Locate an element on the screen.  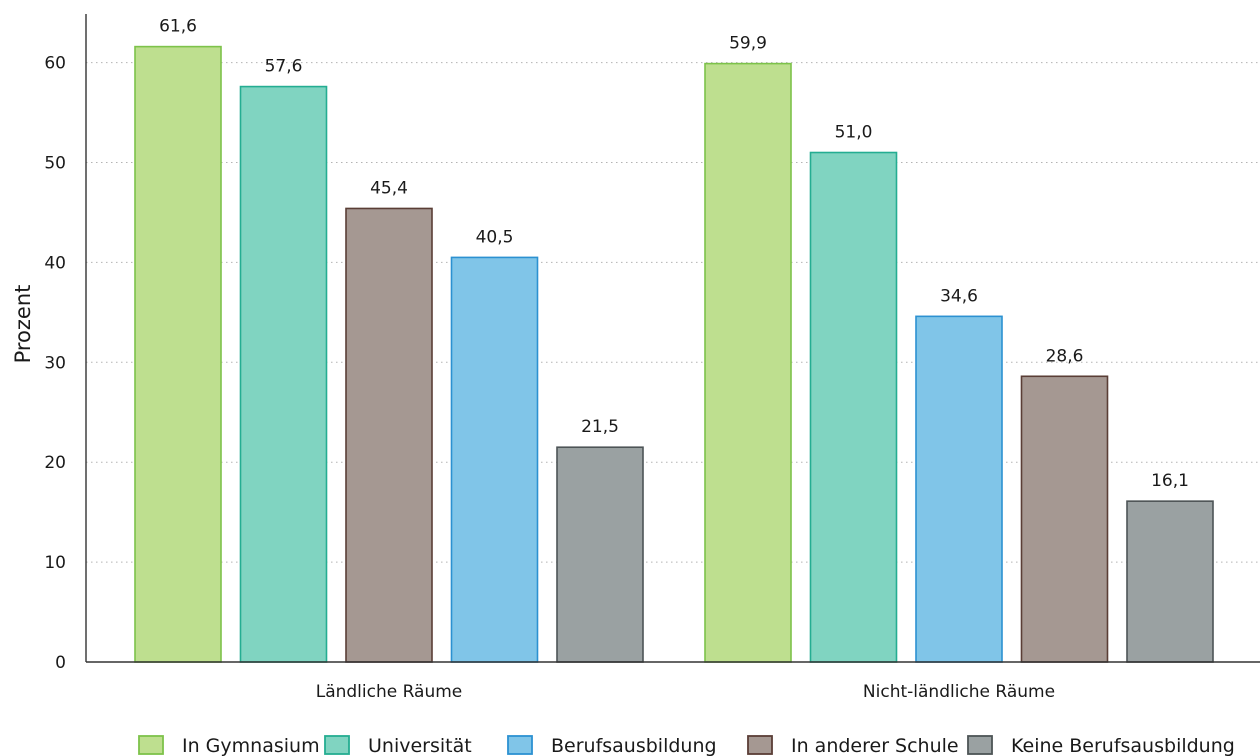
bar-value-label: 16,1 is located at coordinates (1170, 481).